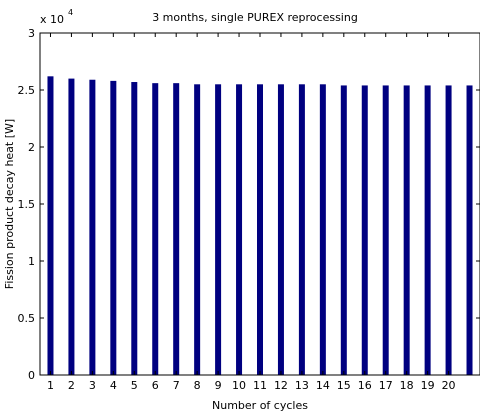 Image resolution: width=480 pixels, height=420 pixels. What do you see at coordinates (31, 33) in the screenshot?
I see `y-tick-label: 3` at bounding box center [31, 33].